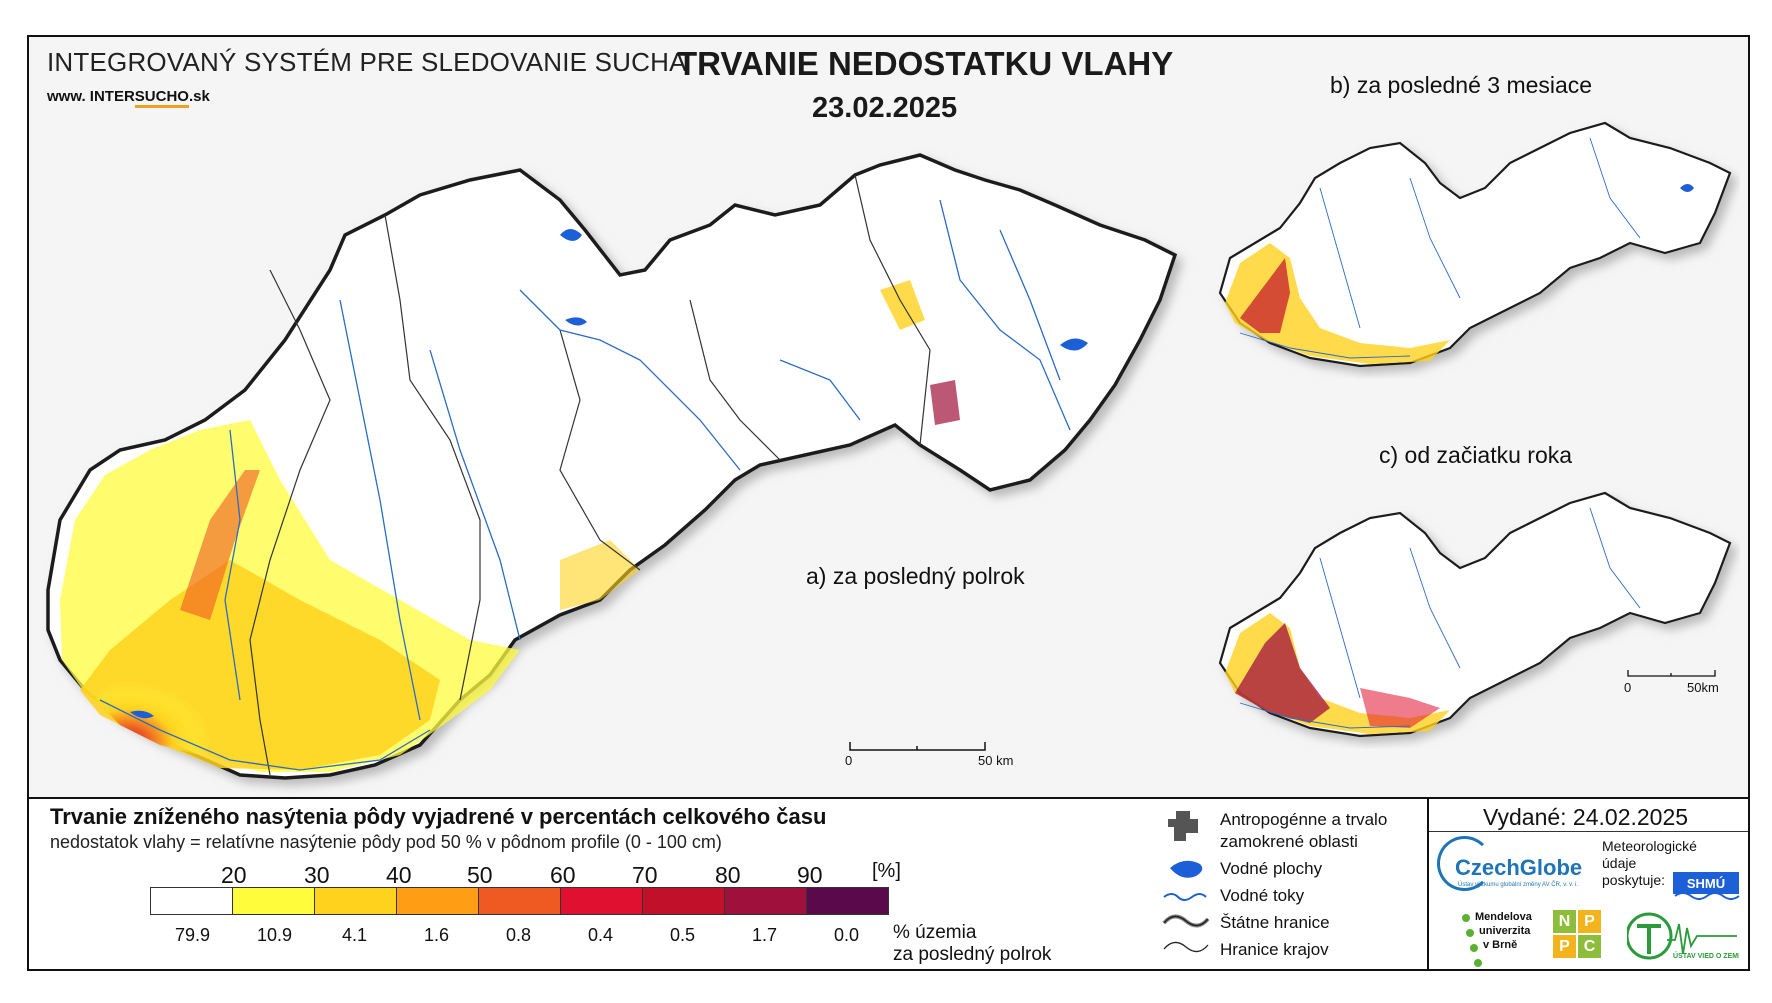 The width and height of the screenshot is (1772, 1003). What do you see at coordinates (355, 935) in the screenshot?
I see `area-value: 4.1` at bounding box center [355, 935].